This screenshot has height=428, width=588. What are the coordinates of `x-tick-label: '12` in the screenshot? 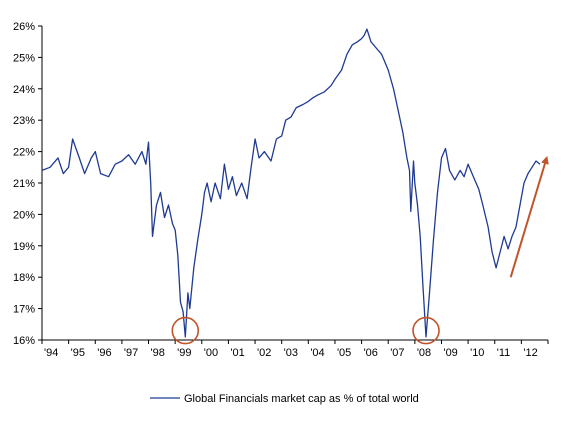 It's located at (530, 353).